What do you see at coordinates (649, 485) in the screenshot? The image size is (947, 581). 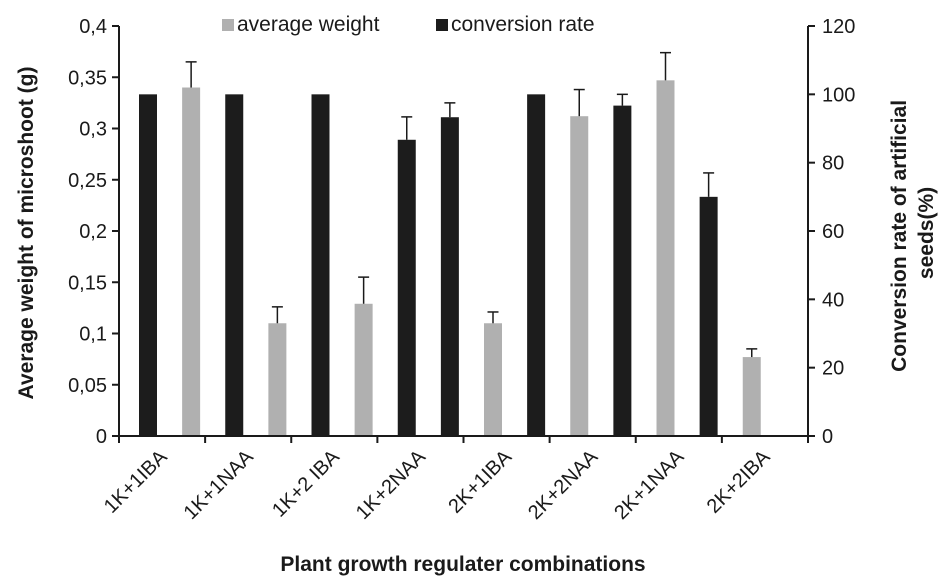 I see `x-tick-label: 2K+1NAA` at bounding box center [649, 485].